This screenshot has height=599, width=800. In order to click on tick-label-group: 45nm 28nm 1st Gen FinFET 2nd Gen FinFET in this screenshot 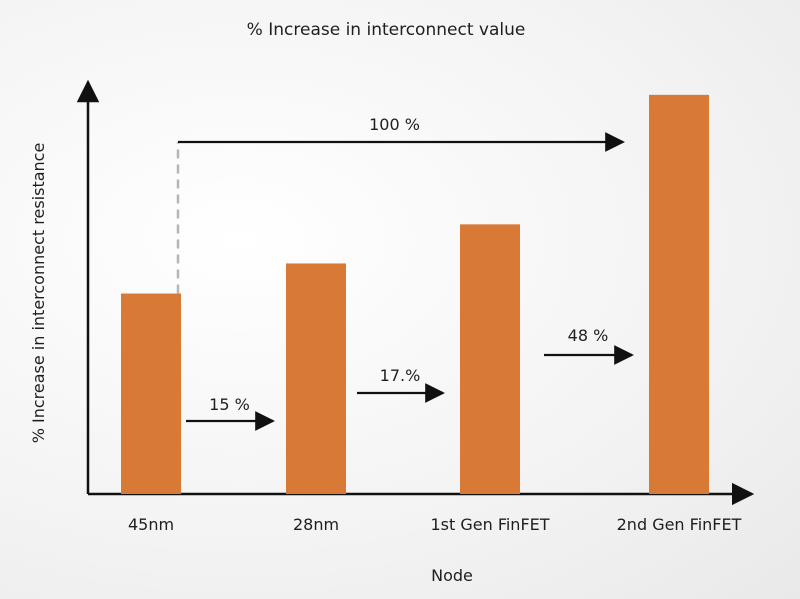, I will do `click(435, 524)`.